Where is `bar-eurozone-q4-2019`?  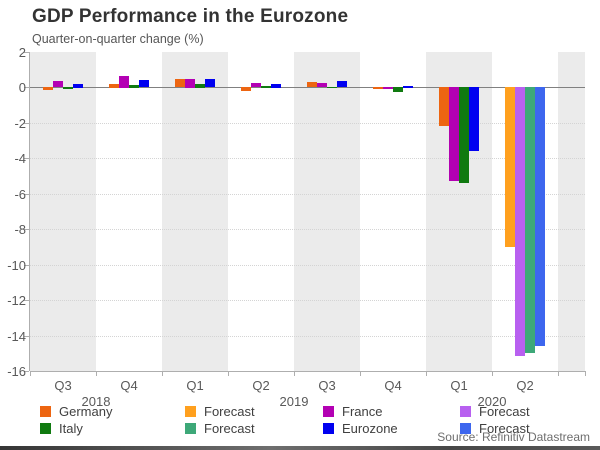
bar-eurozone-q4-2019 is located at coordinates (408, 87).